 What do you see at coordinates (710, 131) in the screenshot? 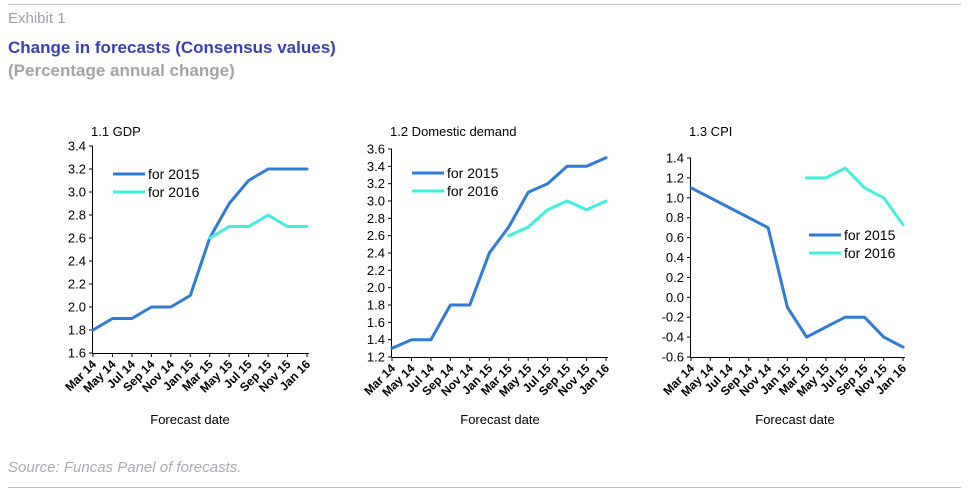
I see `chart-title: 1.3 CPI` at bounding box center [710, 131].